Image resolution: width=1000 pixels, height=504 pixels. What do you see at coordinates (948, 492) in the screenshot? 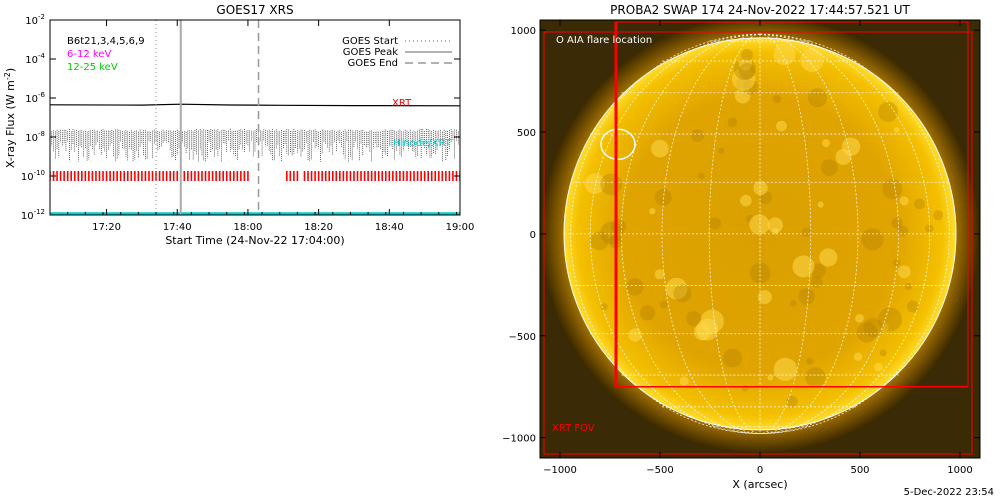
I see `footer-timestamp: 5-Dec-2022 23:54` at bounding box center [948, 492].